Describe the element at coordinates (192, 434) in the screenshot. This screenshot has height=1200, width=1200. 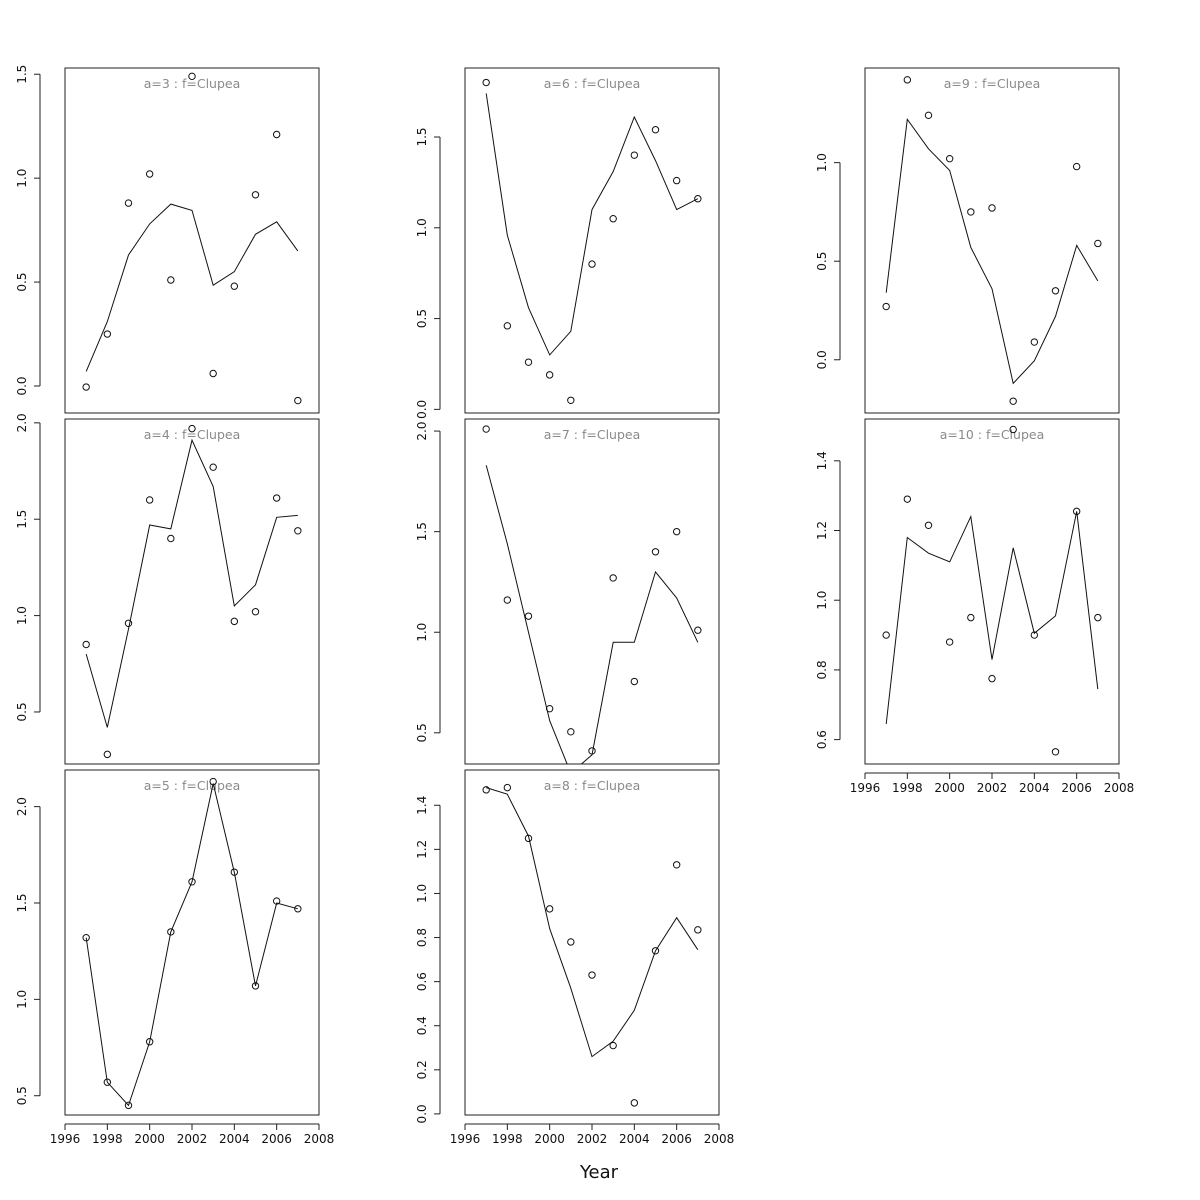
I see `panel-title: a=4 : f=Clupea` at that location.